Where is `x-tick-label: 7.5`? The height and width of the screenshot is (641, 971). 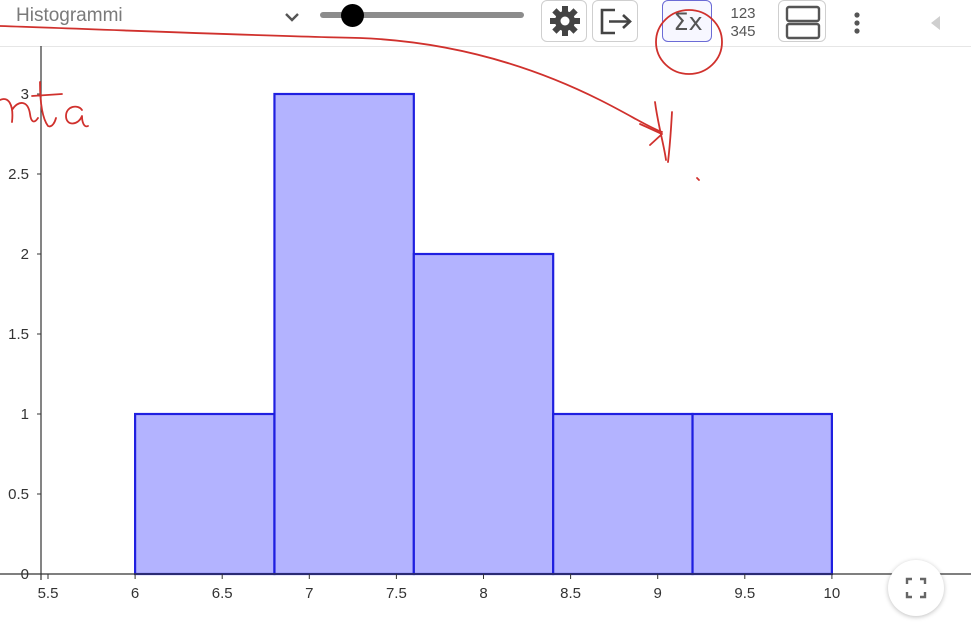 x-tick-label: 7.5 is located at coordinates (396, 593).